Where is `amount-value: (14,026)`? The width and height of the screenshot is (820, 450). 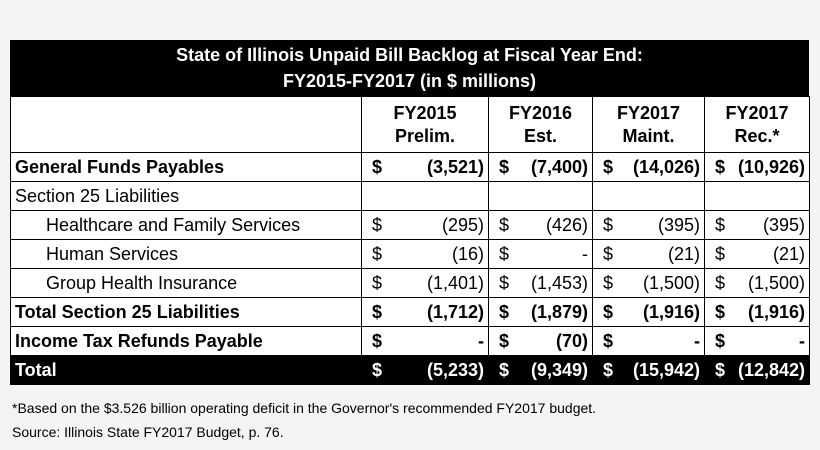
amount-value: (14,026) is located at coordinates (666, 166).